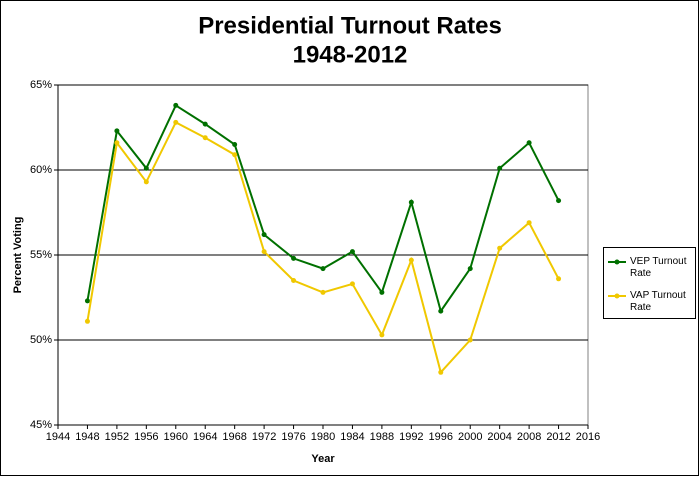  What do you see at coordinates (146, 437) in the screenshot?
I see `x-tick-label: 1956` at bounding box center [146, 437].